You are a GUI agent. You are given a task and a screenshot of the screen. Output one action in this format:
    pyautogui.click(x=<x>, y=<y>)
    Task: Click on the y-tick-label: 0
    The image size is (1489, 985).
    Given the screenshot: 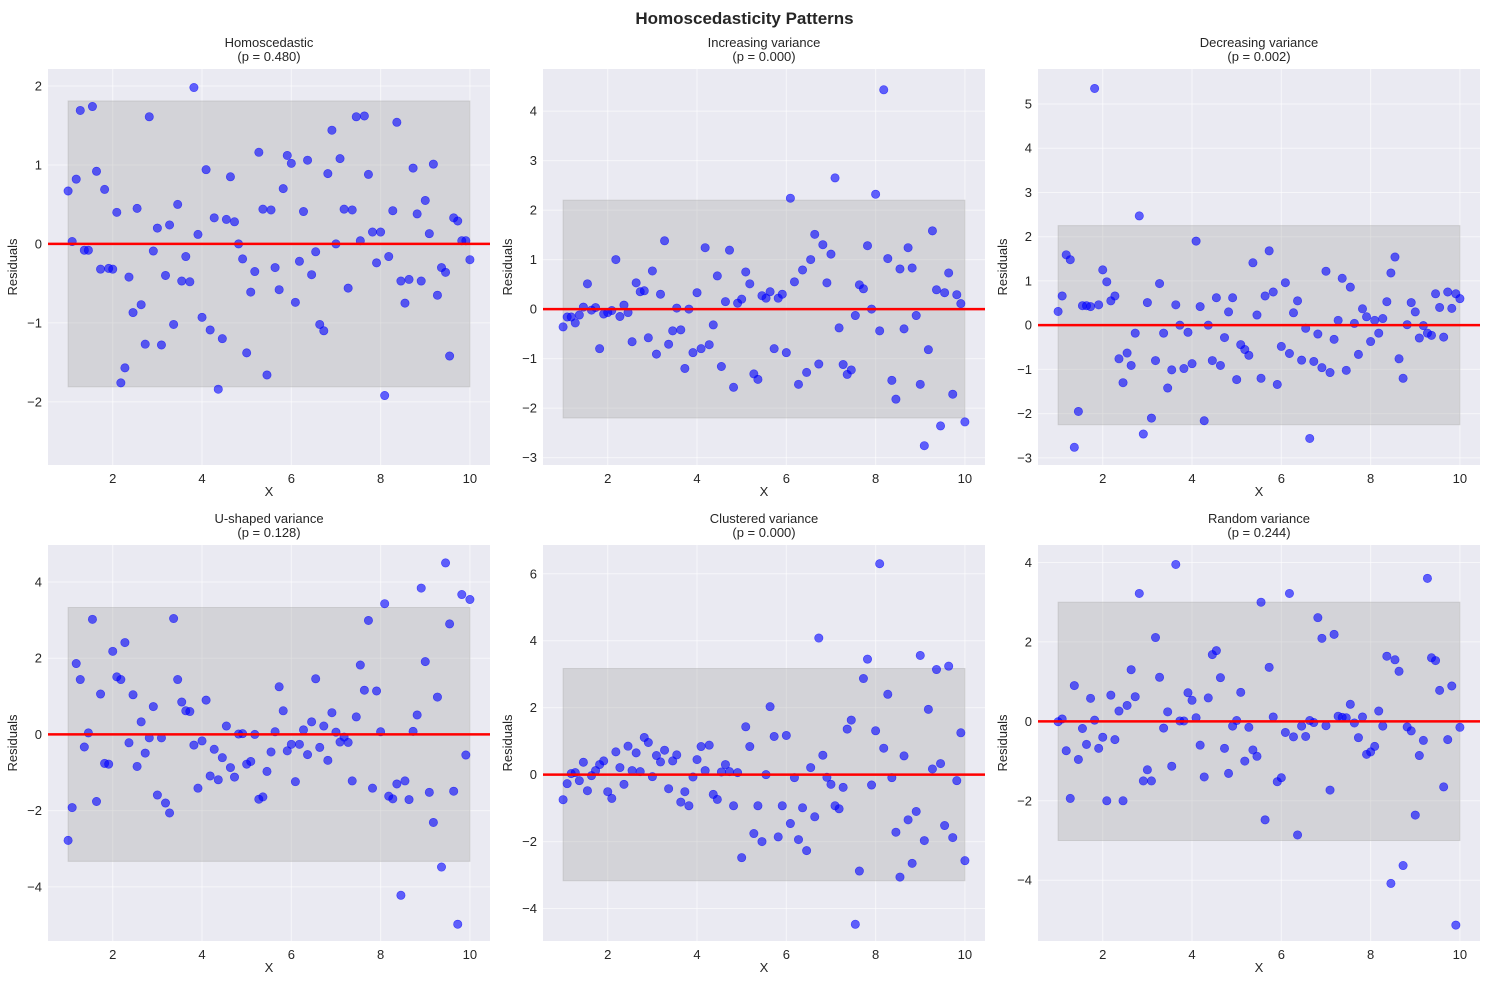 What is the action you would take?
    pyautogui.click(x=533, y=309)
    